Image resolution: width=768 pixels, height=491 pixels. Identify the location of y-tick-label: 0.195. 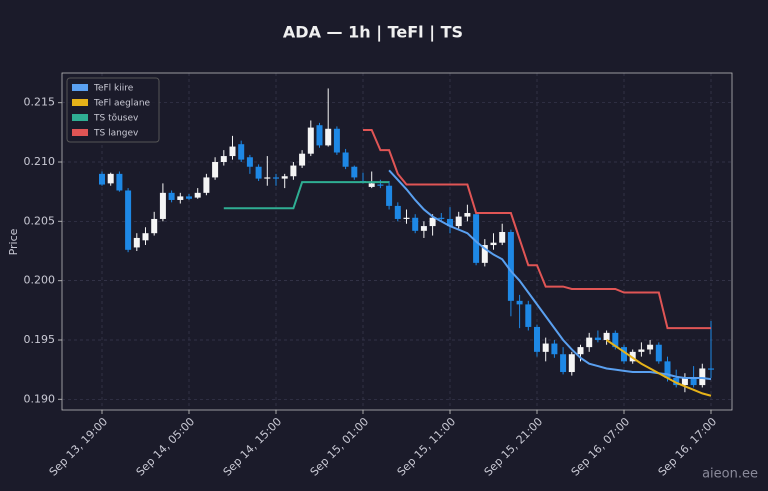
(40, 339).